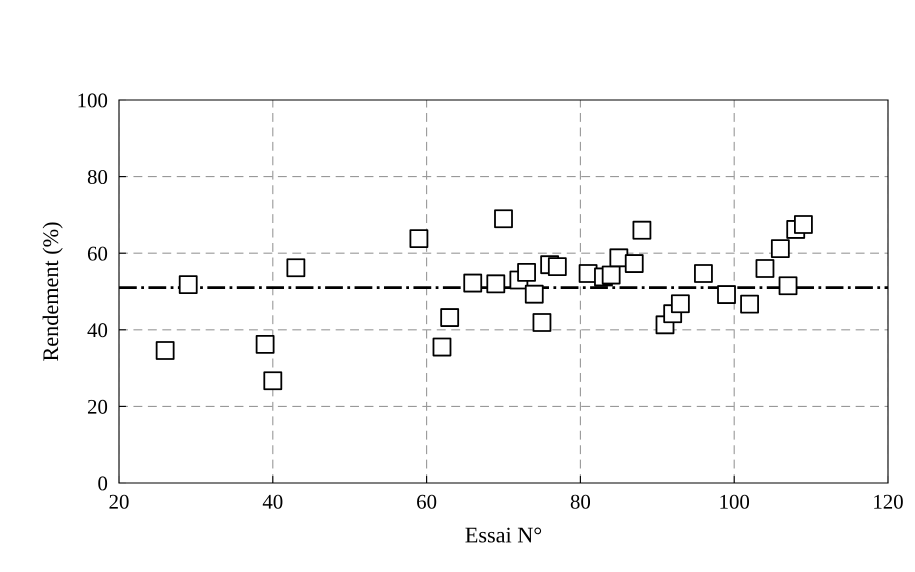  I want to click on y-tick-label: 80, so click(98, 177).